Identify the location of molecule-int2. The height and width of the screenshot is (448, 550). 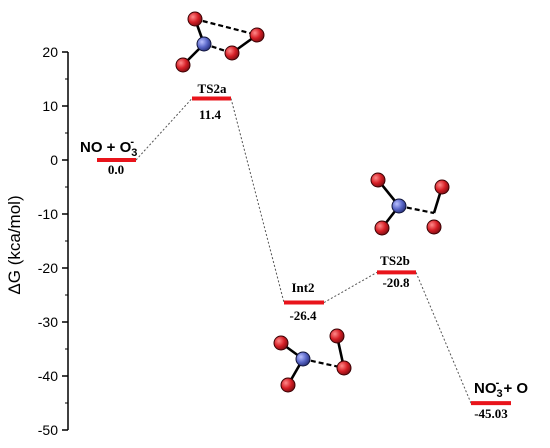
(312, 360).